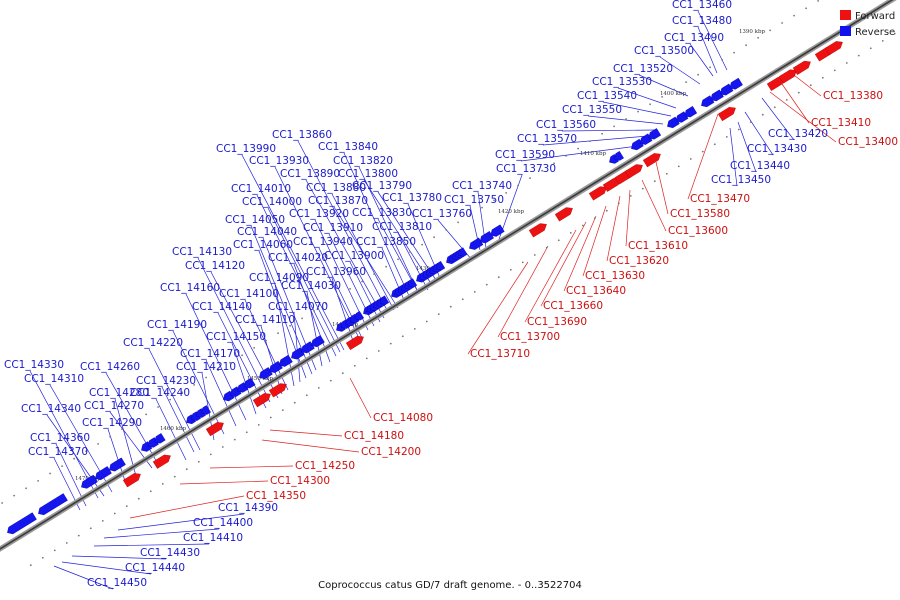 The width and height of the screenshot is (900, 600). I want to click on reverse-gene-label: CC1_13570, so click(547, 139).